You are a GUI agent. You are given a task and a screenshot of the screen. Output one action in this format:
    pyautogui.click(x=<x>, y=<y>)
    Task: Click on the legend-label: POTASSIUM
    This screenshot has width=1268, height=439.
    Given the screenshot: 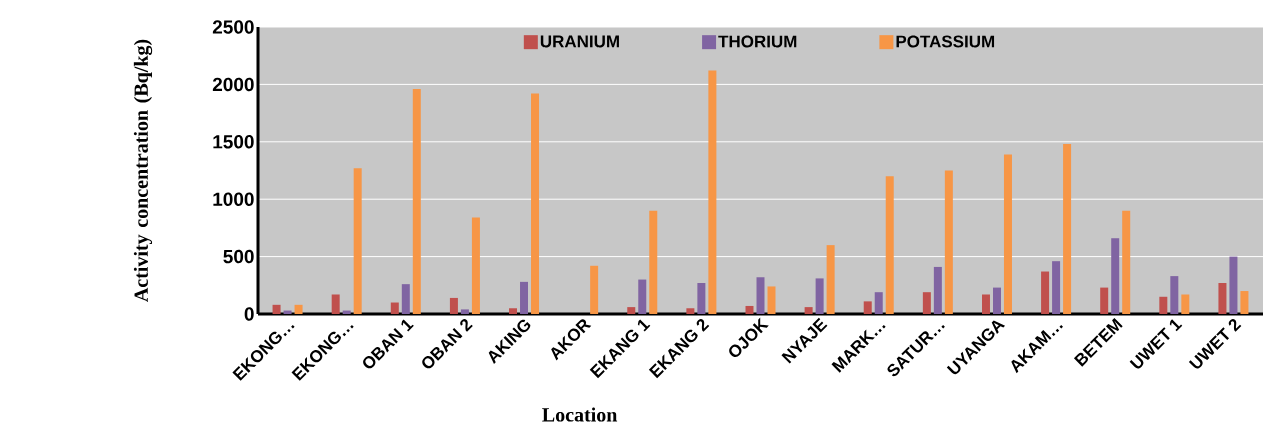 What is the action you would take?
    pyautogui.click(x=945, y=41)
    